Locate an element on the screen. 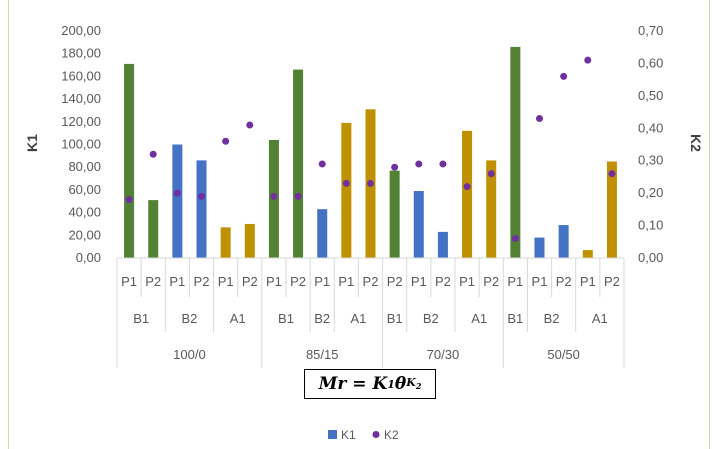  frame-border-left is located at coordinates (8, 224).